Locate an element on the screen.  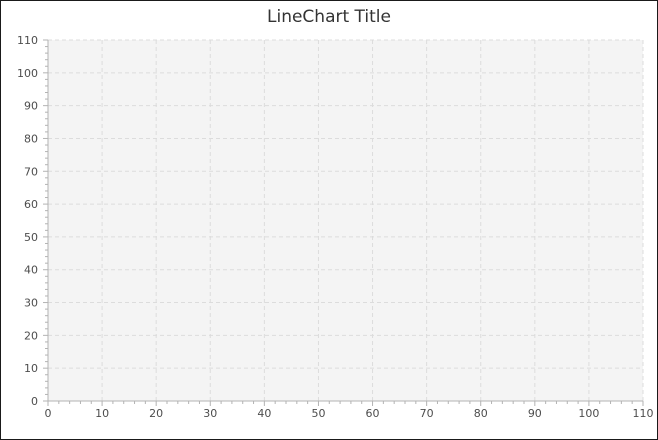
x-tick-label: 30 is located at coordinates (210, 413).